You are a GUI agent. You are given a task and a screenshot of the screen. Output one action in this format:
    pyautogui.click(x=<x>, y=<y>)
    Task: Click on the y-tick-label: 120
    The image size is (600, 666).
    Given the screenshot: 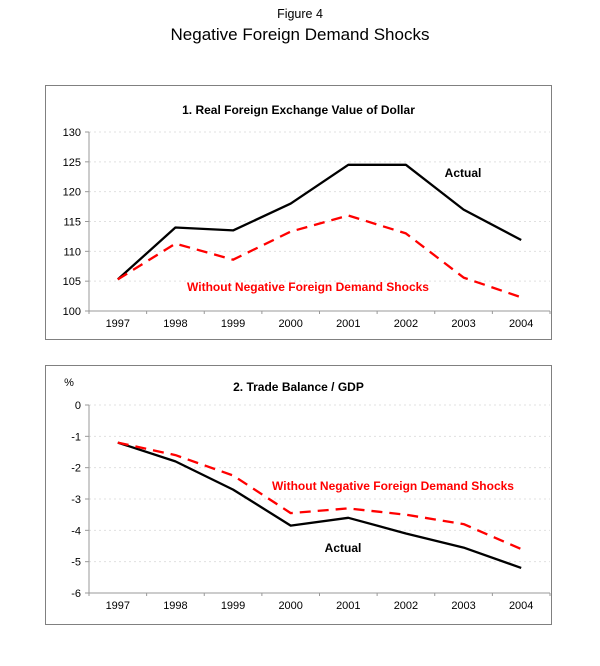 What is the action you would take?
    pyautogui.click(x=72, y=193)
    